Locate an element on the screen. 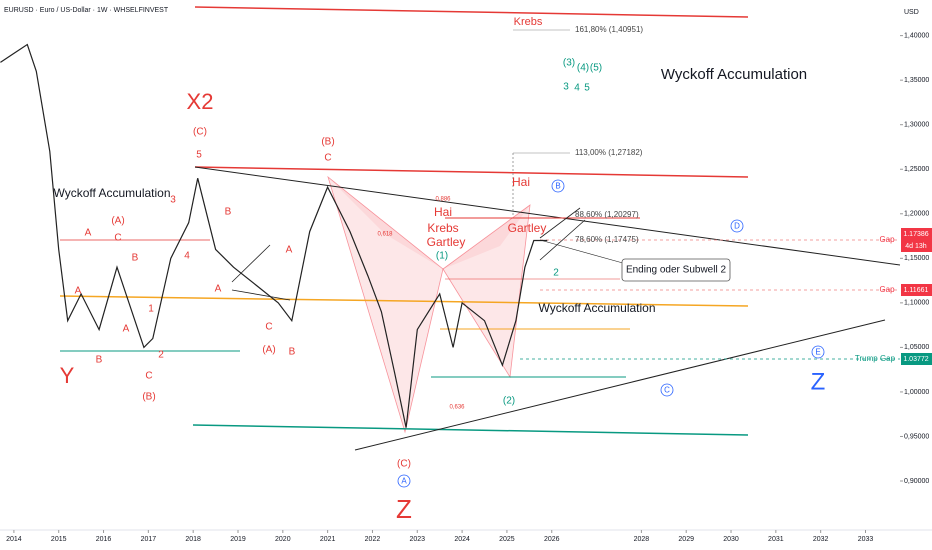  x-tick-label: 2033 is located at coordinates (866, 539).